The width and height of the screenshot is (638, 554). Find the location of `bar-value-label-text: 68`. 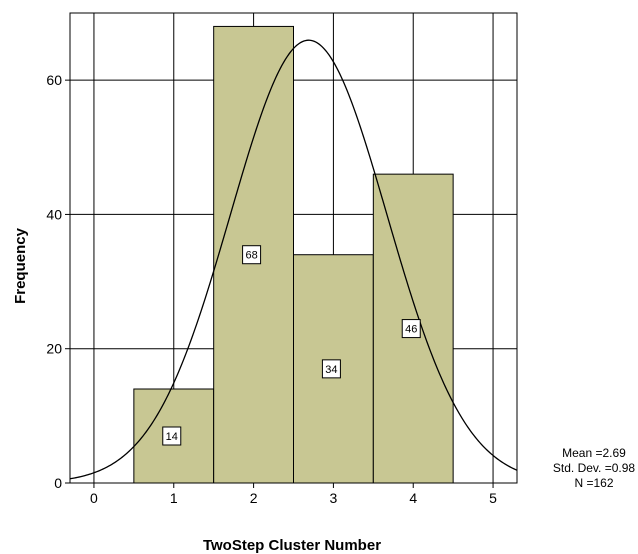

bar-value-label-text: 68 is located at coordinates (251, 256).